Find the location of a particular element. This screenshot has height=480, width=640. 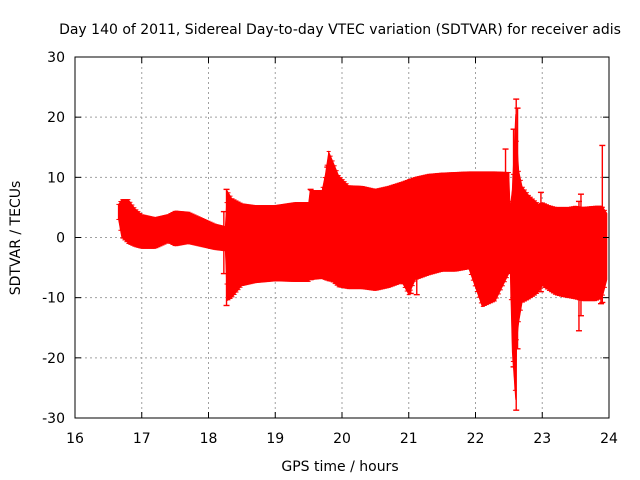

x-tick-label: 22 is located at coordinates (476, 439).